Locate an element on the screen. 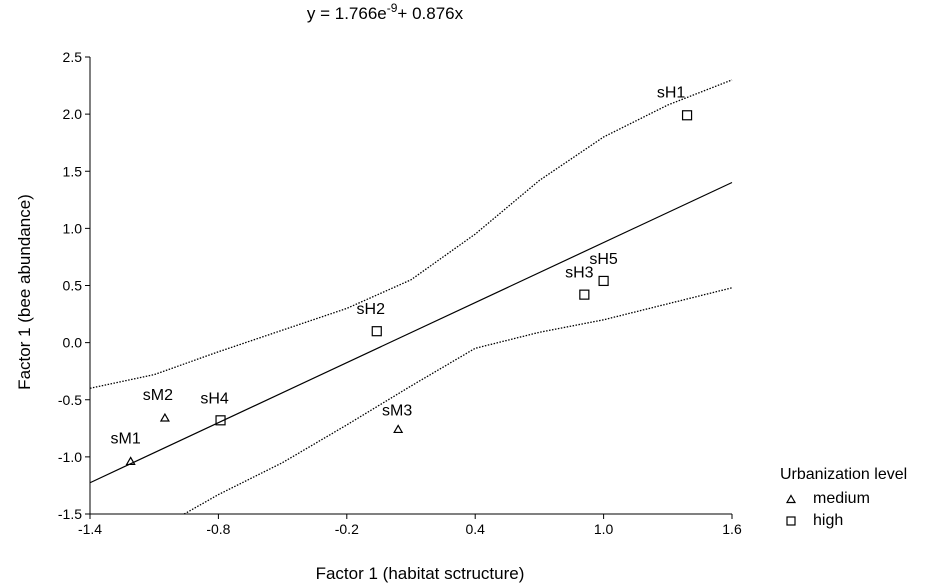 Image resolution: width=943 pixels, height=588 pixels. equation-exponent: -9 is located at coordinates (392, 8).